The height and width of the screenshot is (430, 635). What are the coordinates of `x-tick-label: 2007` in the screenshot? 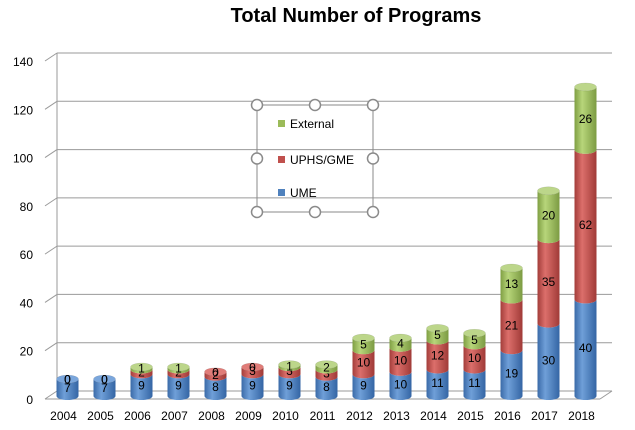 It's located at (174, 416).